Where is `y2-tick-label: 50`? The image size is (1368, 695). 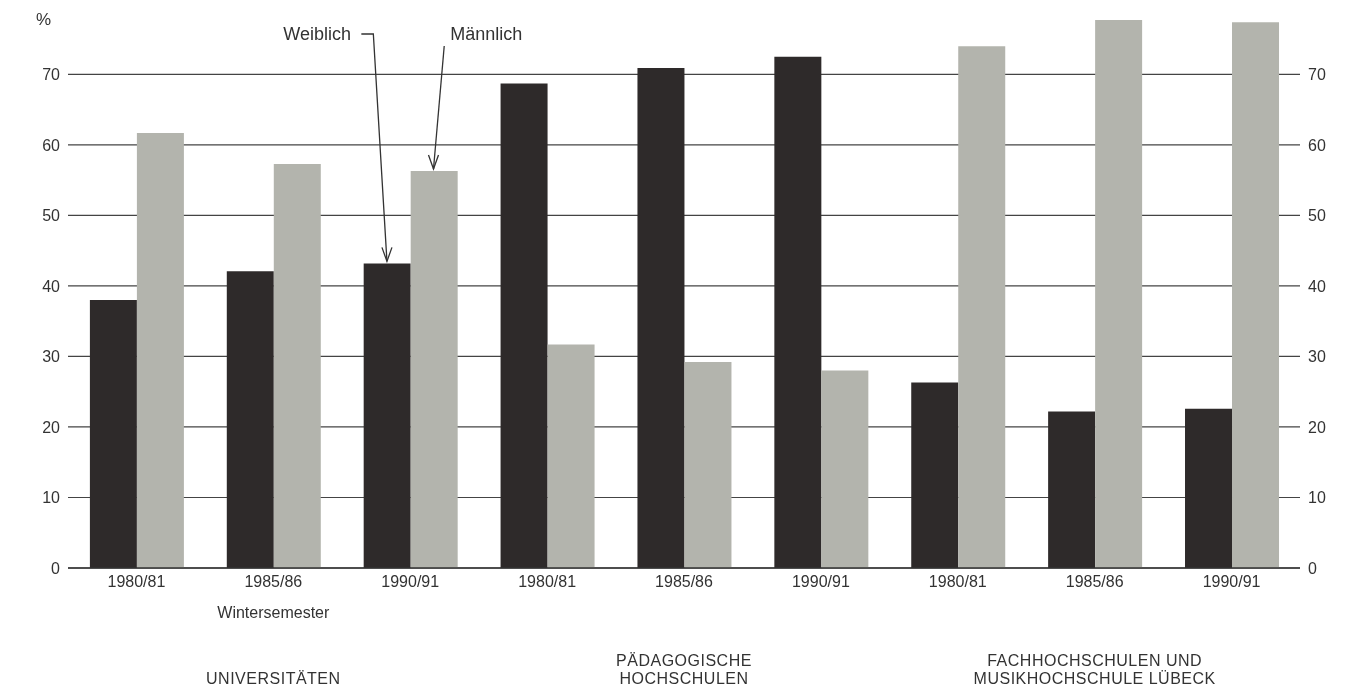 y2-tick-label: 50 is located at coordinates (1317, 216).